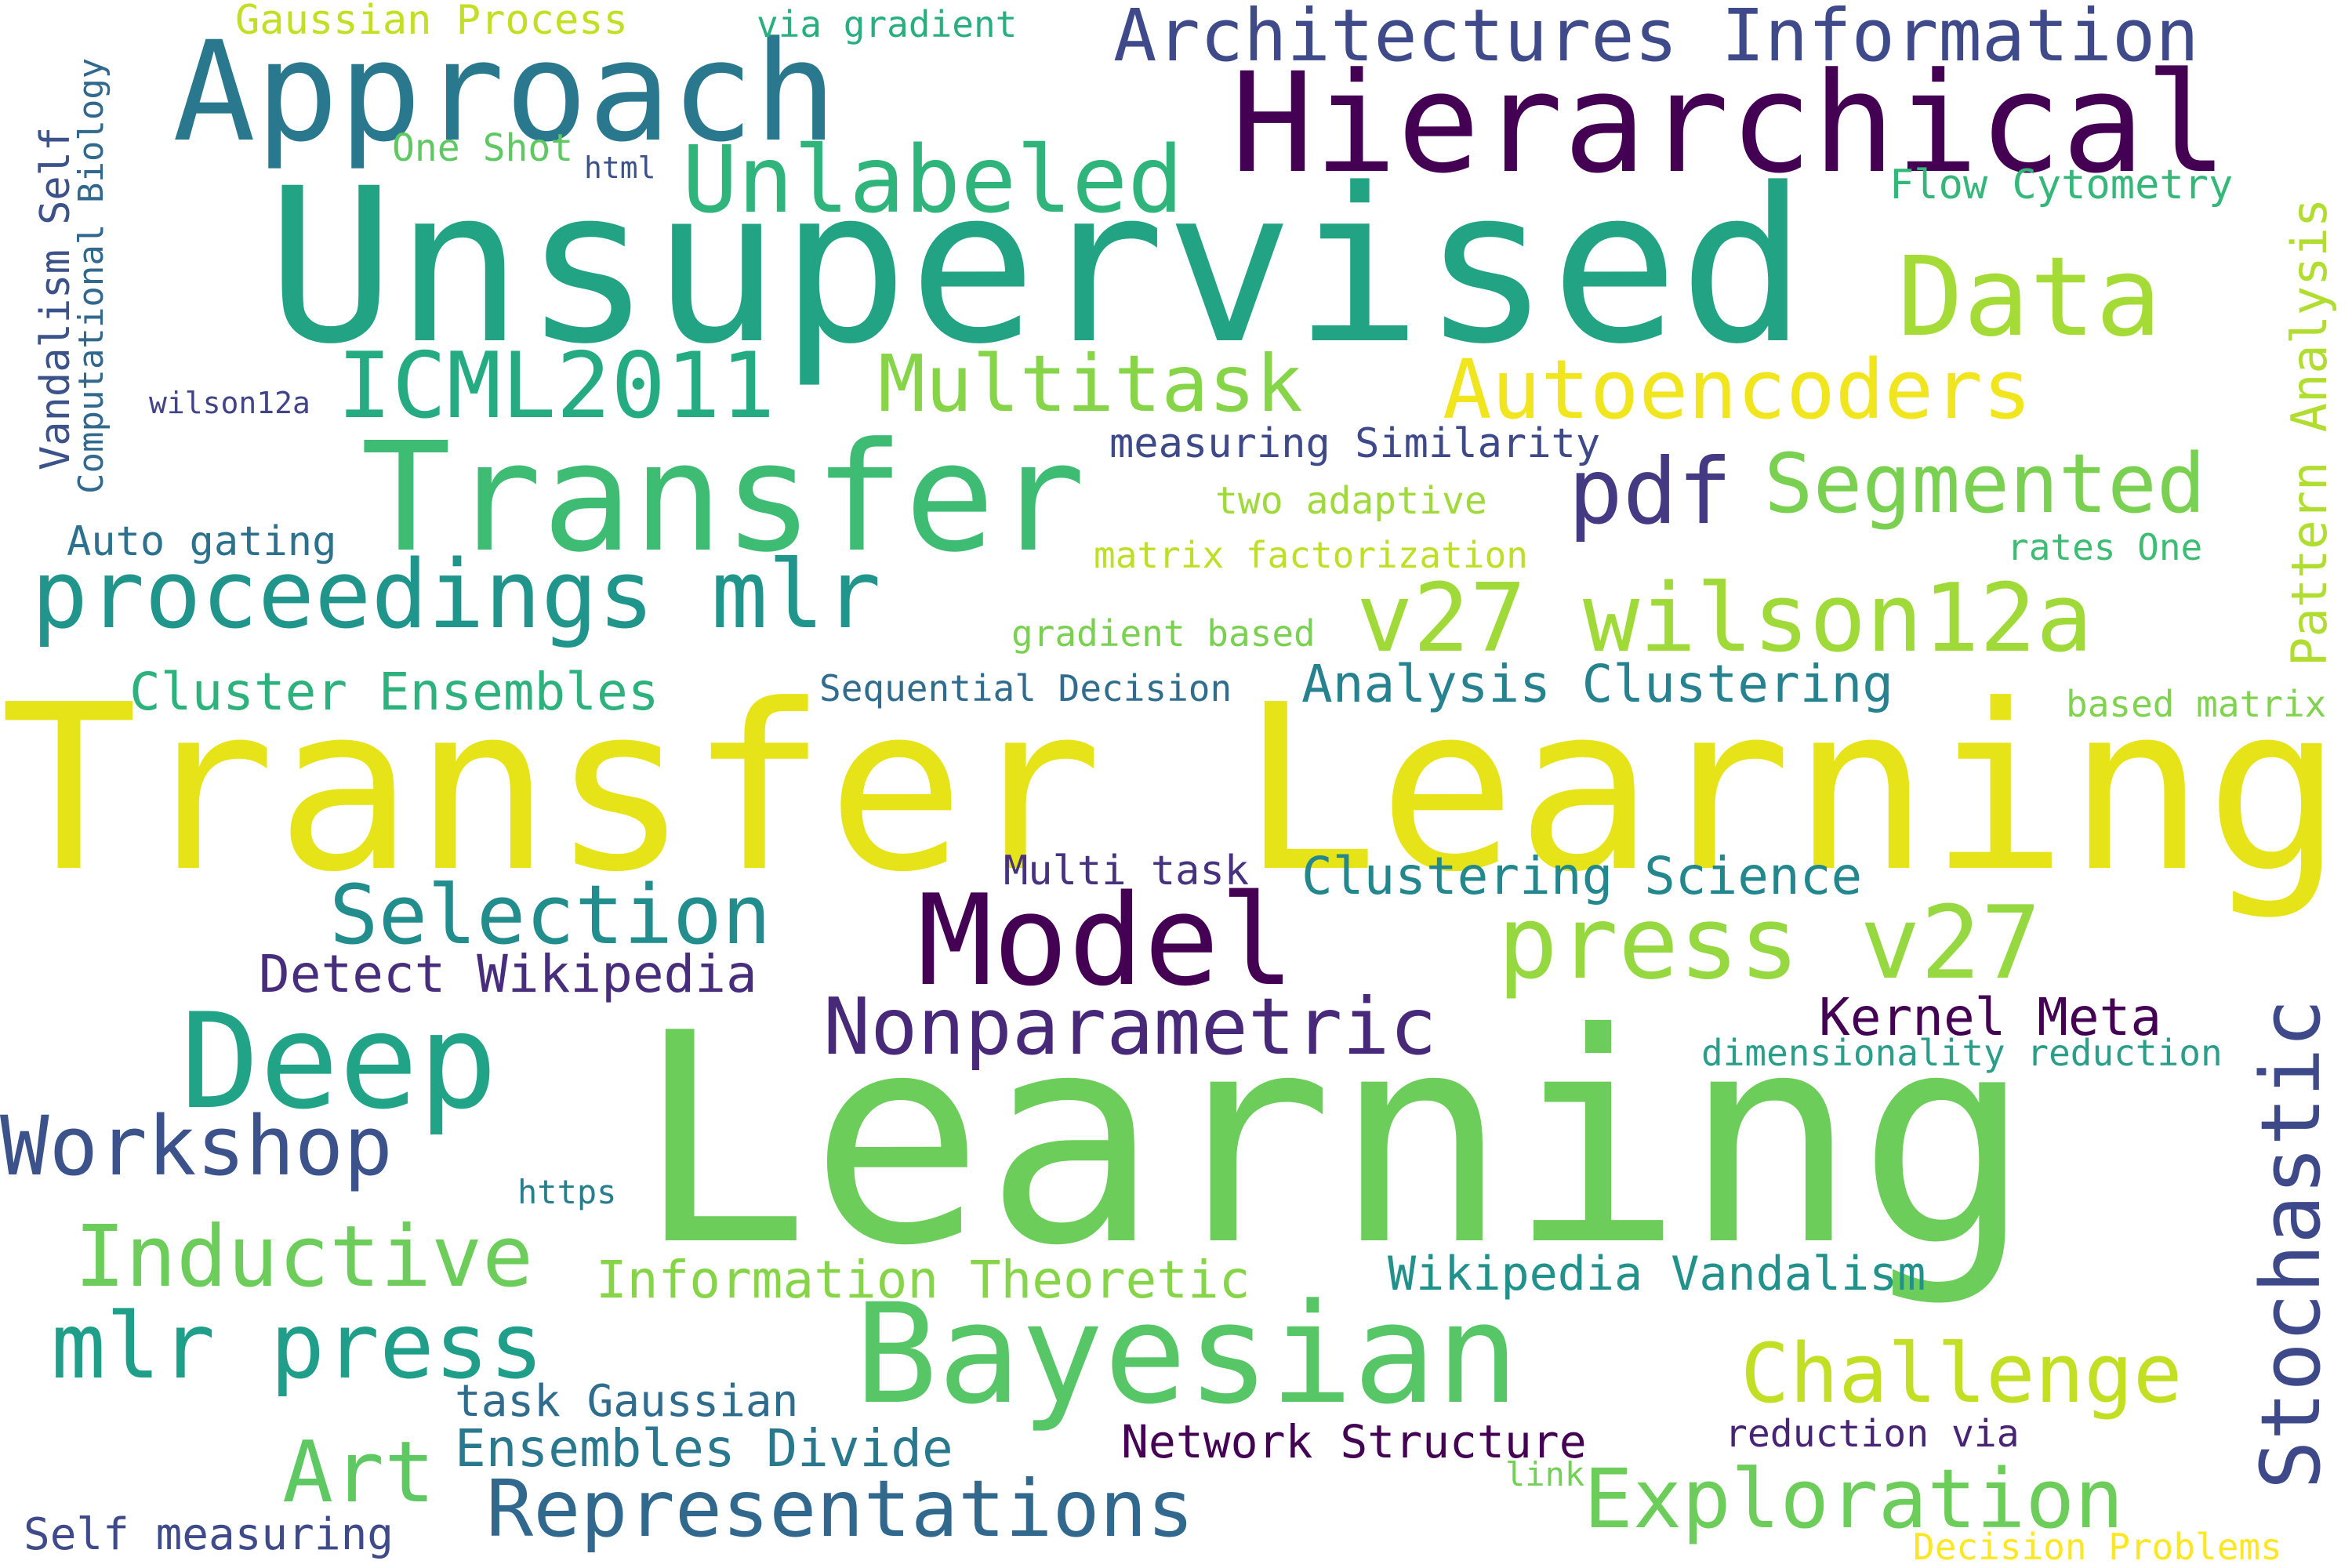 Image resolution: width=2352 pixels, height=1568 pixels. What do you see at coordinates (202, 541) in the screenshot?
I see `word-auto-gating: Auto gating` at bounding box center [202, 541].